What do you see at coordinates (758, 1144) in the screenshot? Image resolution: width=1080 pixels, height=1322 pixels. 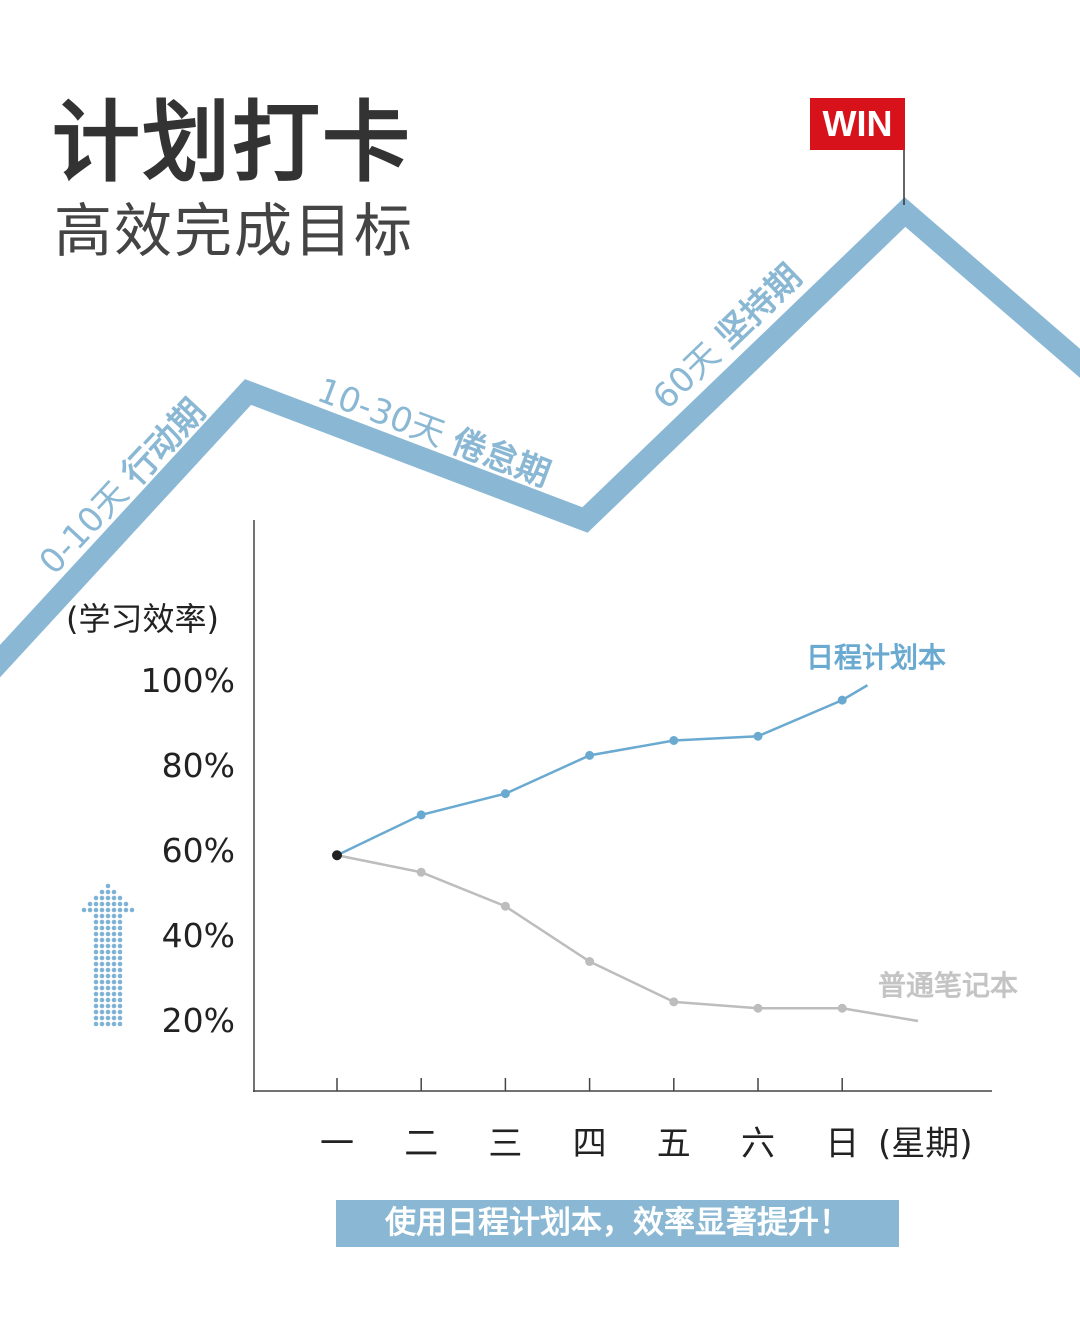 I see `x-tick-label: 六` at bounding box center [758, 1144].